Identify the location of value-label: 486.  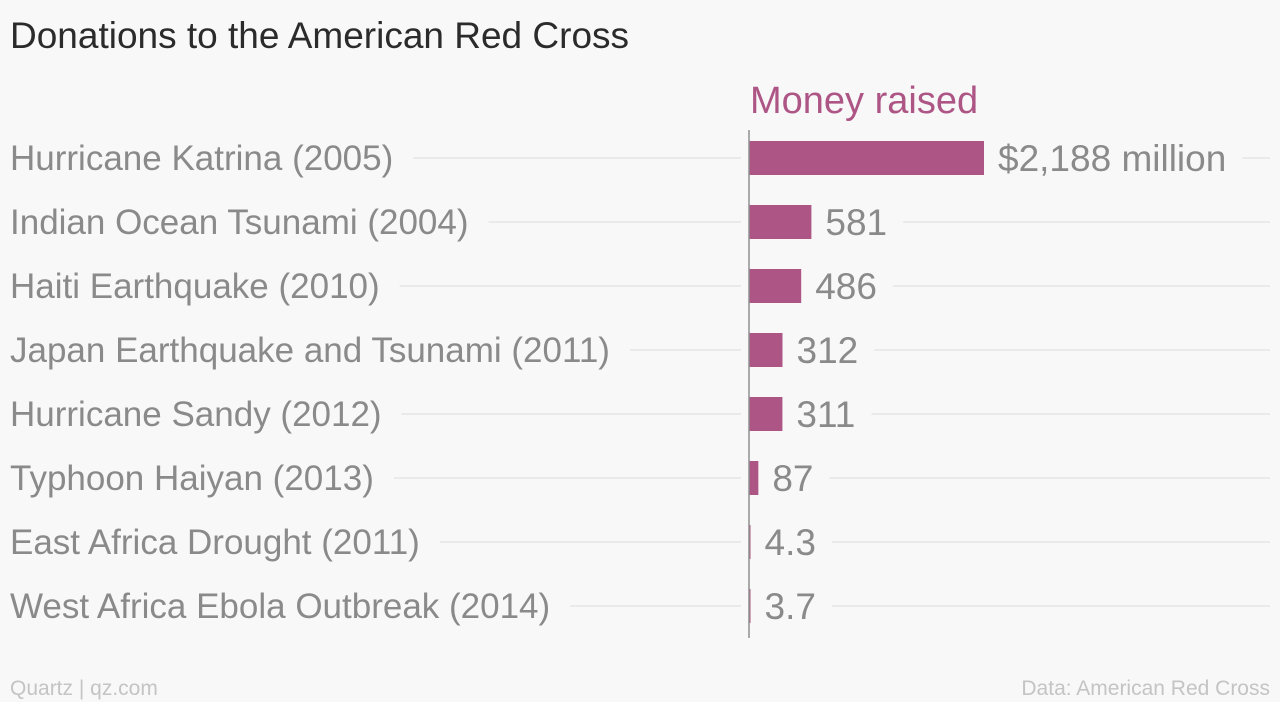
(846, 286).